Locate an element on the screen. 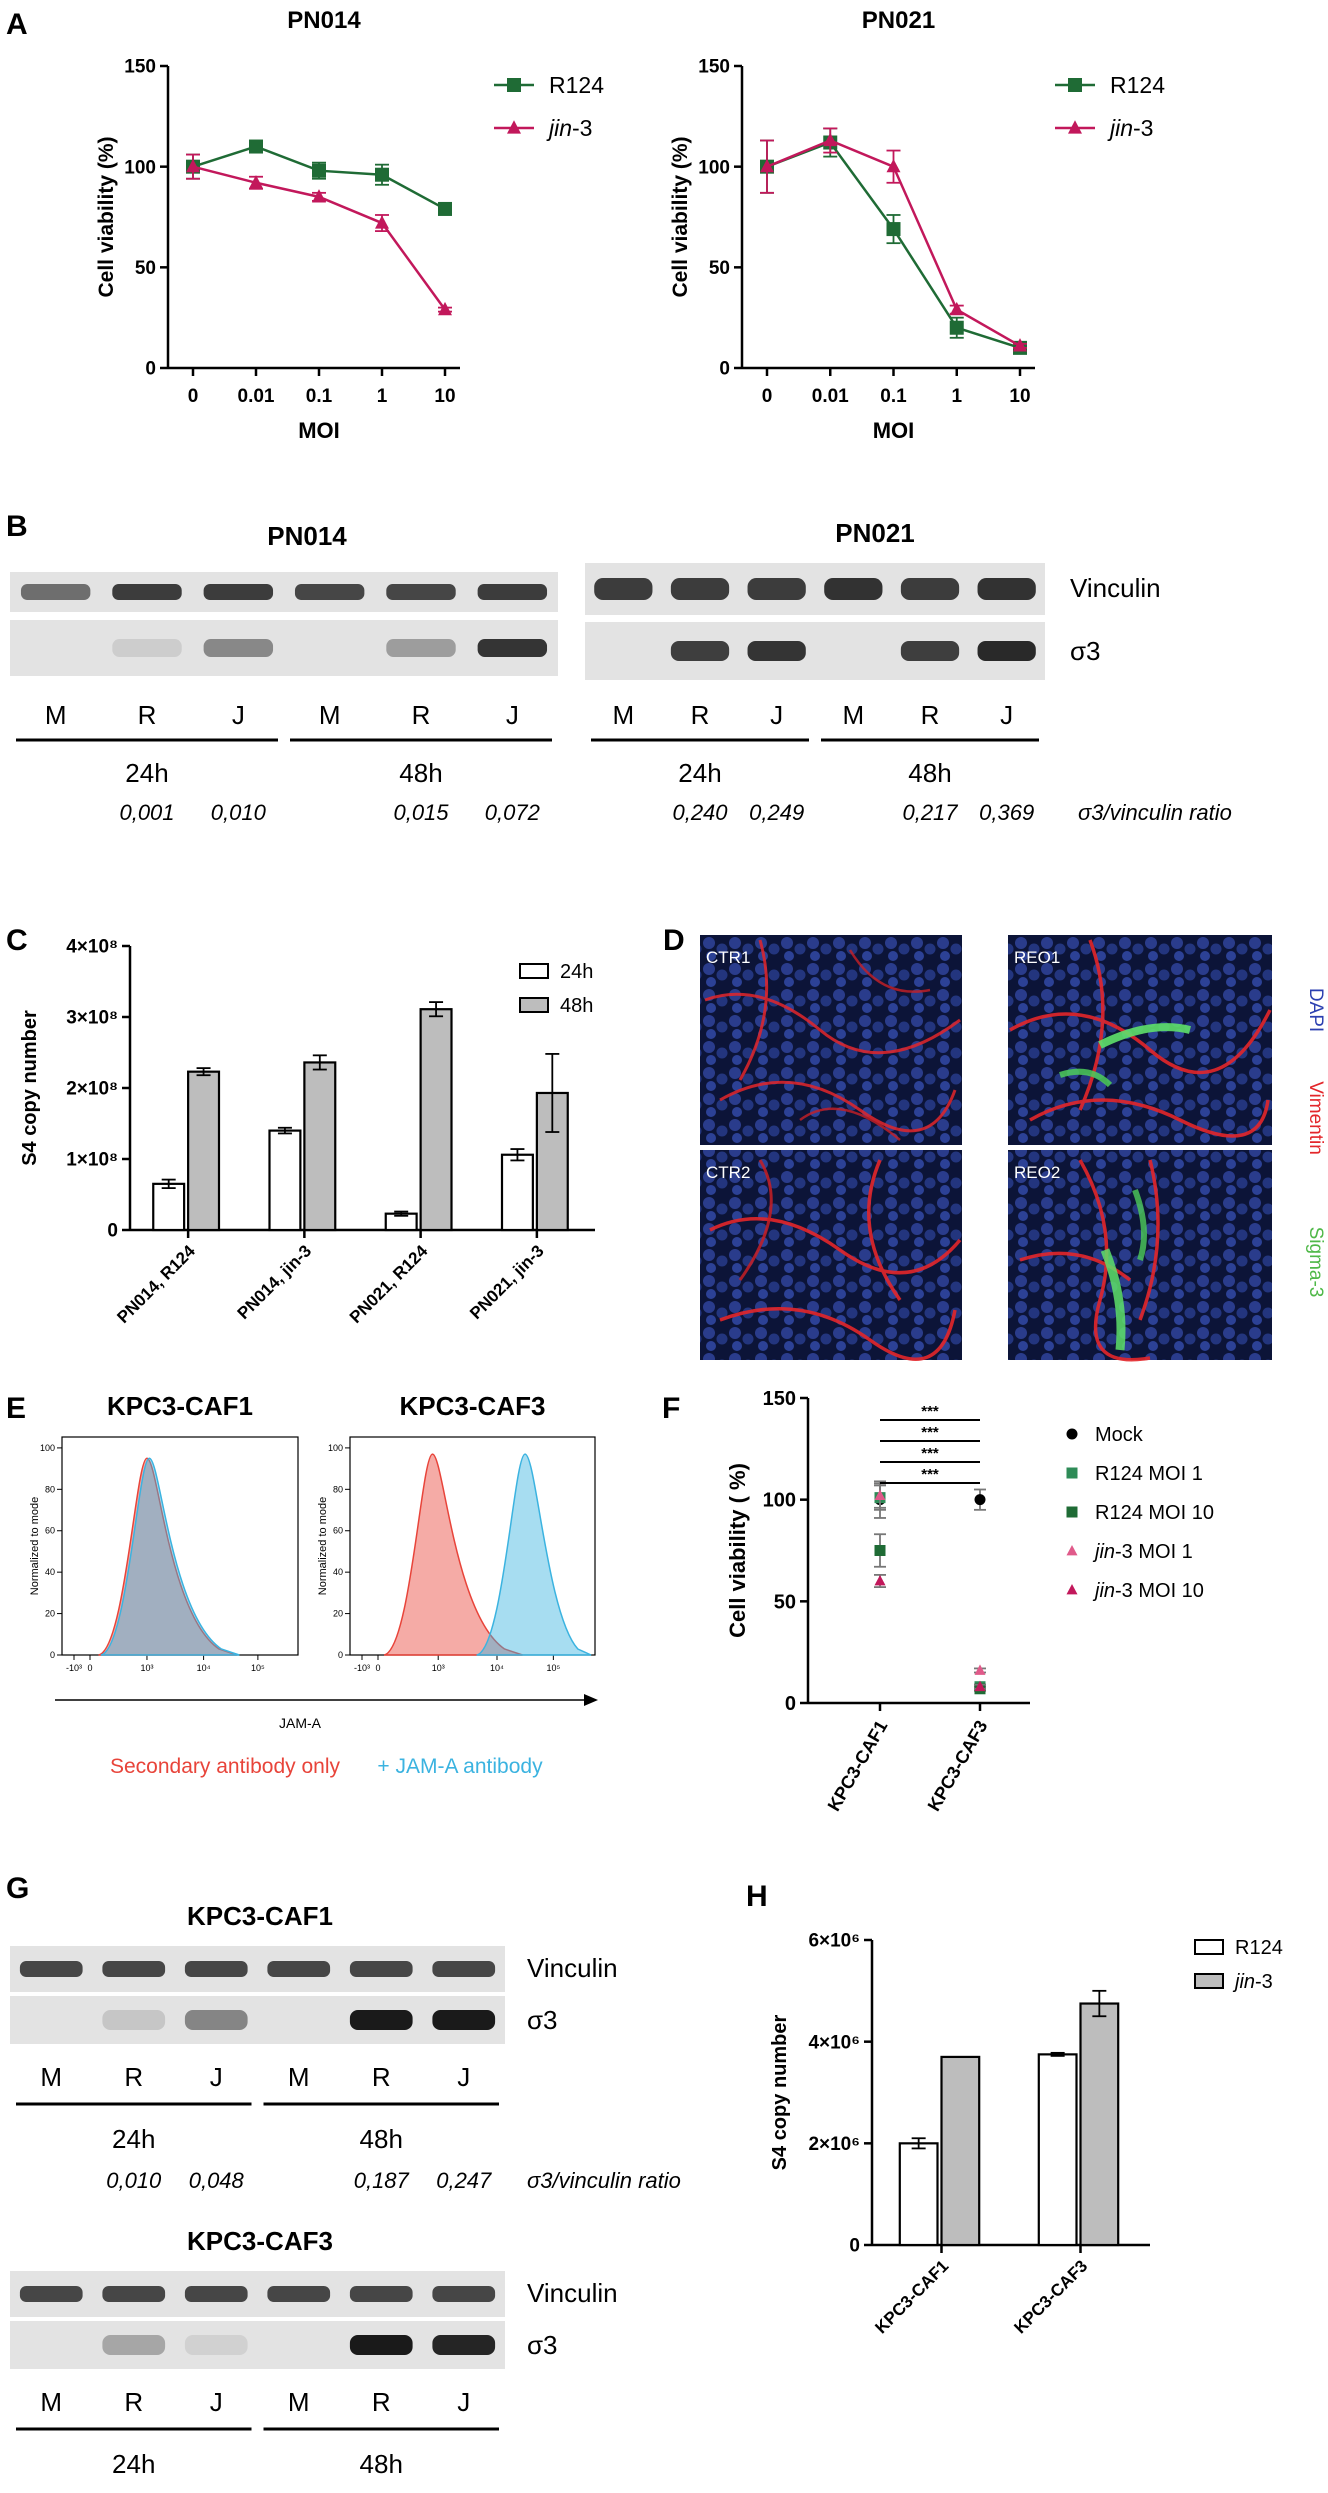  panel-label-h: H is located at coordinates (757, 1896).